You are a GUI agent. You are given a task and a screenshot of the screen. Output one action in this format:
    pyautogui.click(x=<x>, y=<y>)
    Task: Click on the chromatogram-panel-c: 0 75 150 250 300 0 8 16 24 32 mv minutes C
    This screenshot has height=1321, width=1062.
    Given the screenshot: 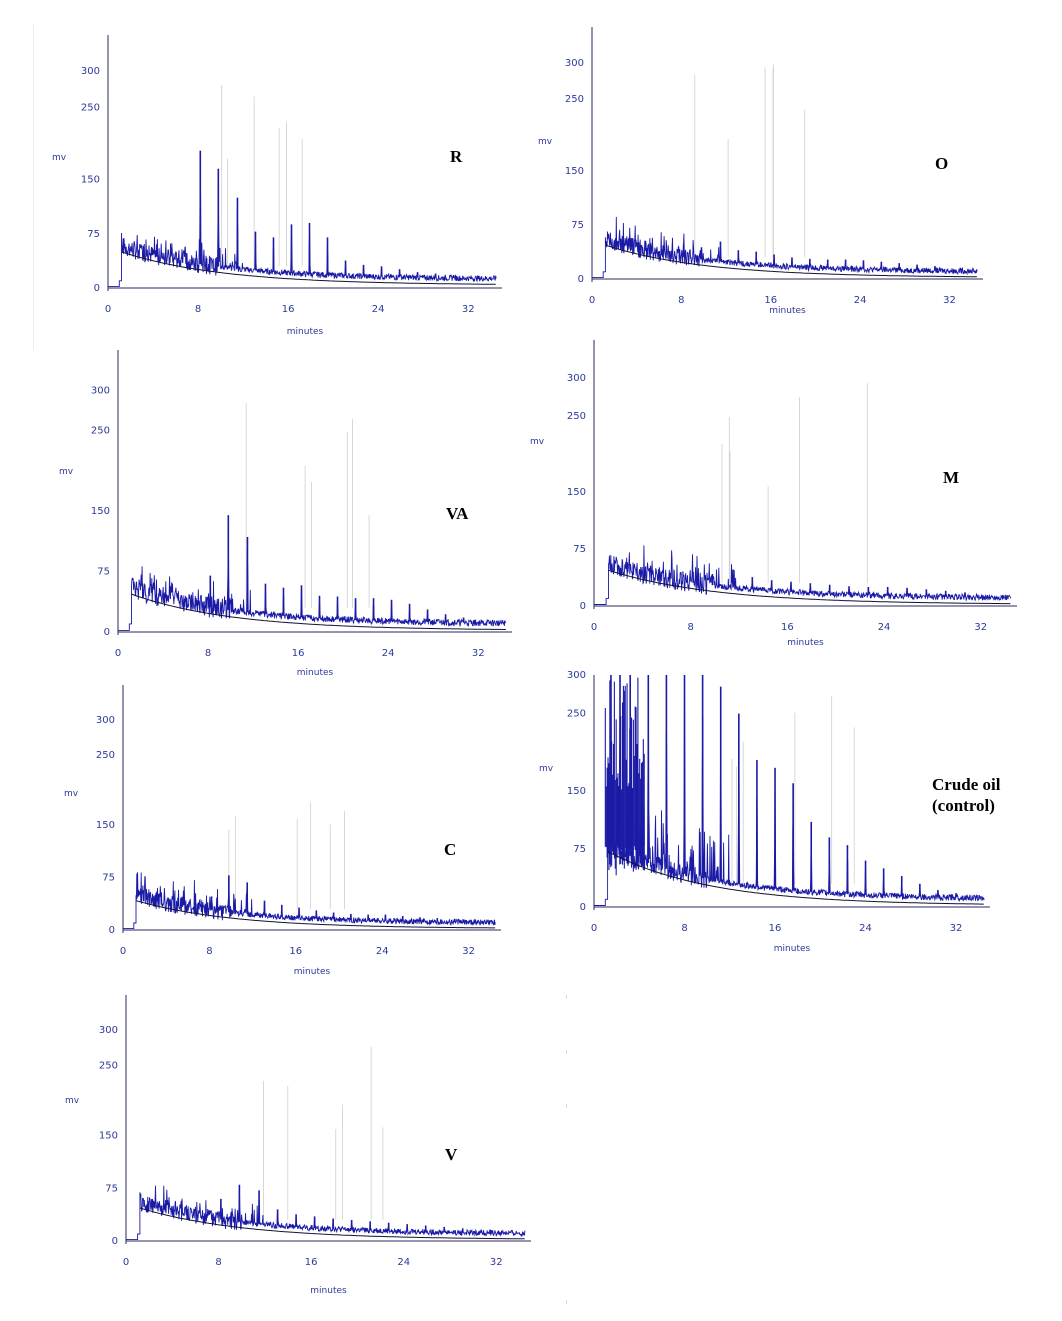 What is the action you would take?
    pyautogui.click(x=285, y=830)
    